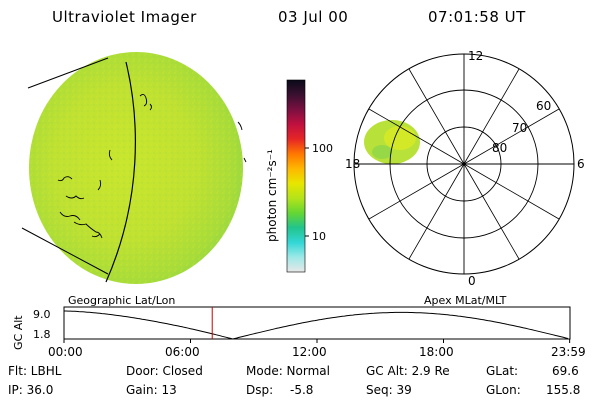 The height and width of the screenshot is (400, 600). What do you see at coordinates (568, 352) in the screenshot?
I see `time-tick-2359: 23:59` at bounding box center [568, 352].